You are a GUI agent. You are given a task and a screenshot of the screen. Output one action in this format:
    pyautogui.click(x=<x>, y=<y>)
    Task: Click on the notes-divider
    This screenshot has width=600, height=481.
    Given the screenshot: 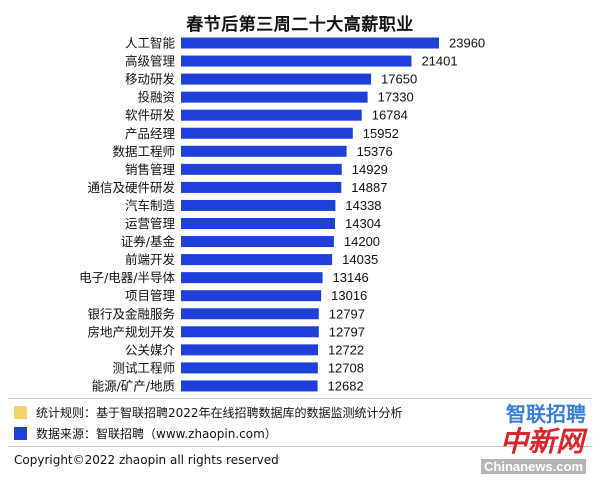 What is the action you would take?
    pyautogui.click(x=300, y=398)
    